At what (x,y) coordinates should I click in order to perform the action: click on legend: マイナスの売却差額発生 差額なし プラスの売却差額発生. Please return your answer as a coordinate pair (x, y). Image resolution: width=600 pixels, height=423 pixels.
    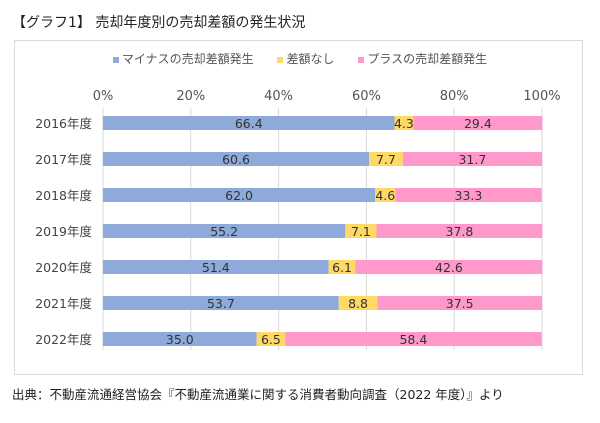
    Looking at the image, I should click on (300, 58).